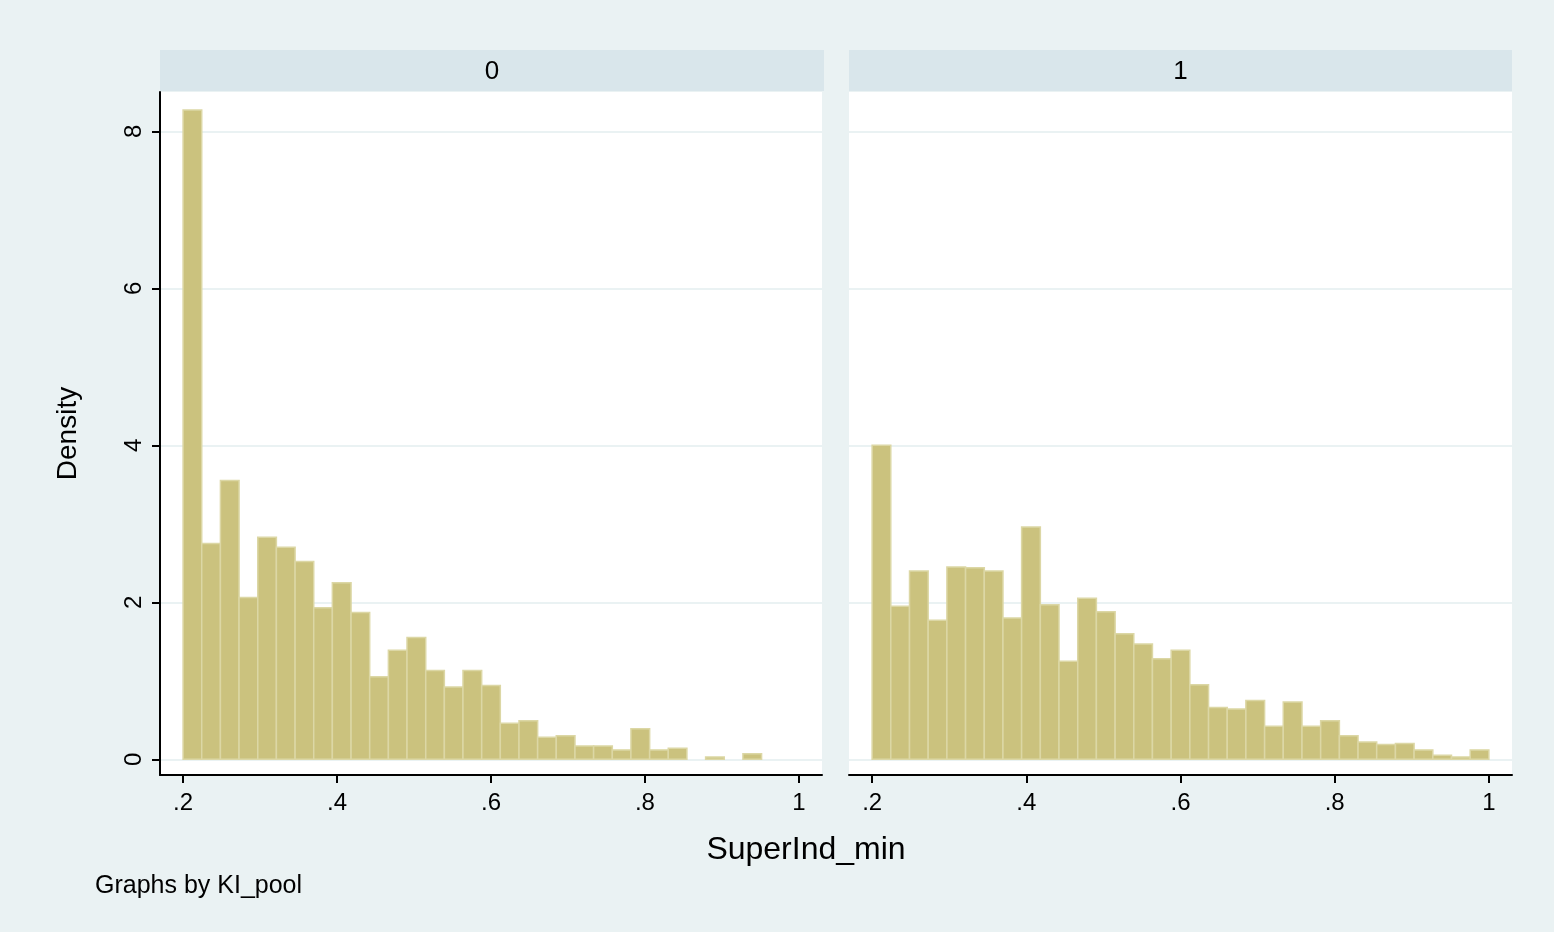 This screenshot has width=1554, height=932. What do you see at coordinates (132, 602) in the screenshot?
I see `y-tick-label: 2` at bounding box center [132, 602].